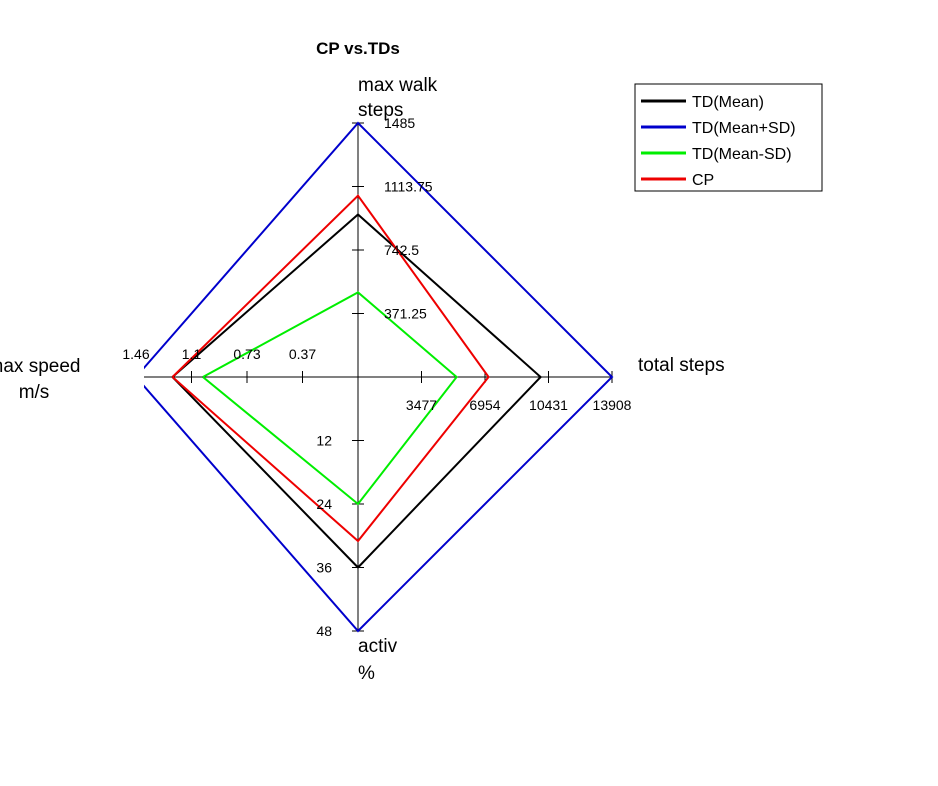 Image resolution: width=938 pixels, height=786 pixels. Describe the element at coordinates (138, 377) in the screenshot. I see `left-gap-mask` at that location.